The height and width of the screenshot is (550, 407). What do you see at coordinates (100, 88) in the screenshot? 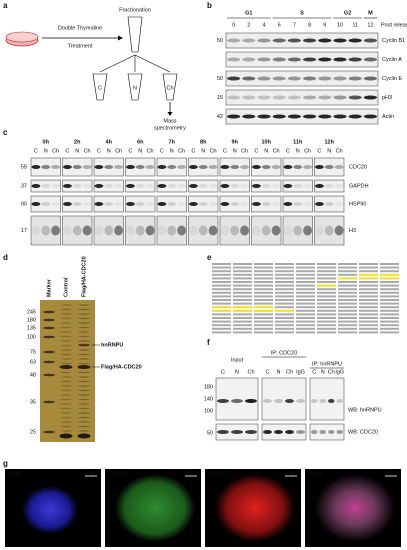
I see `fraction-label: C` at bounding box center [100, 88].